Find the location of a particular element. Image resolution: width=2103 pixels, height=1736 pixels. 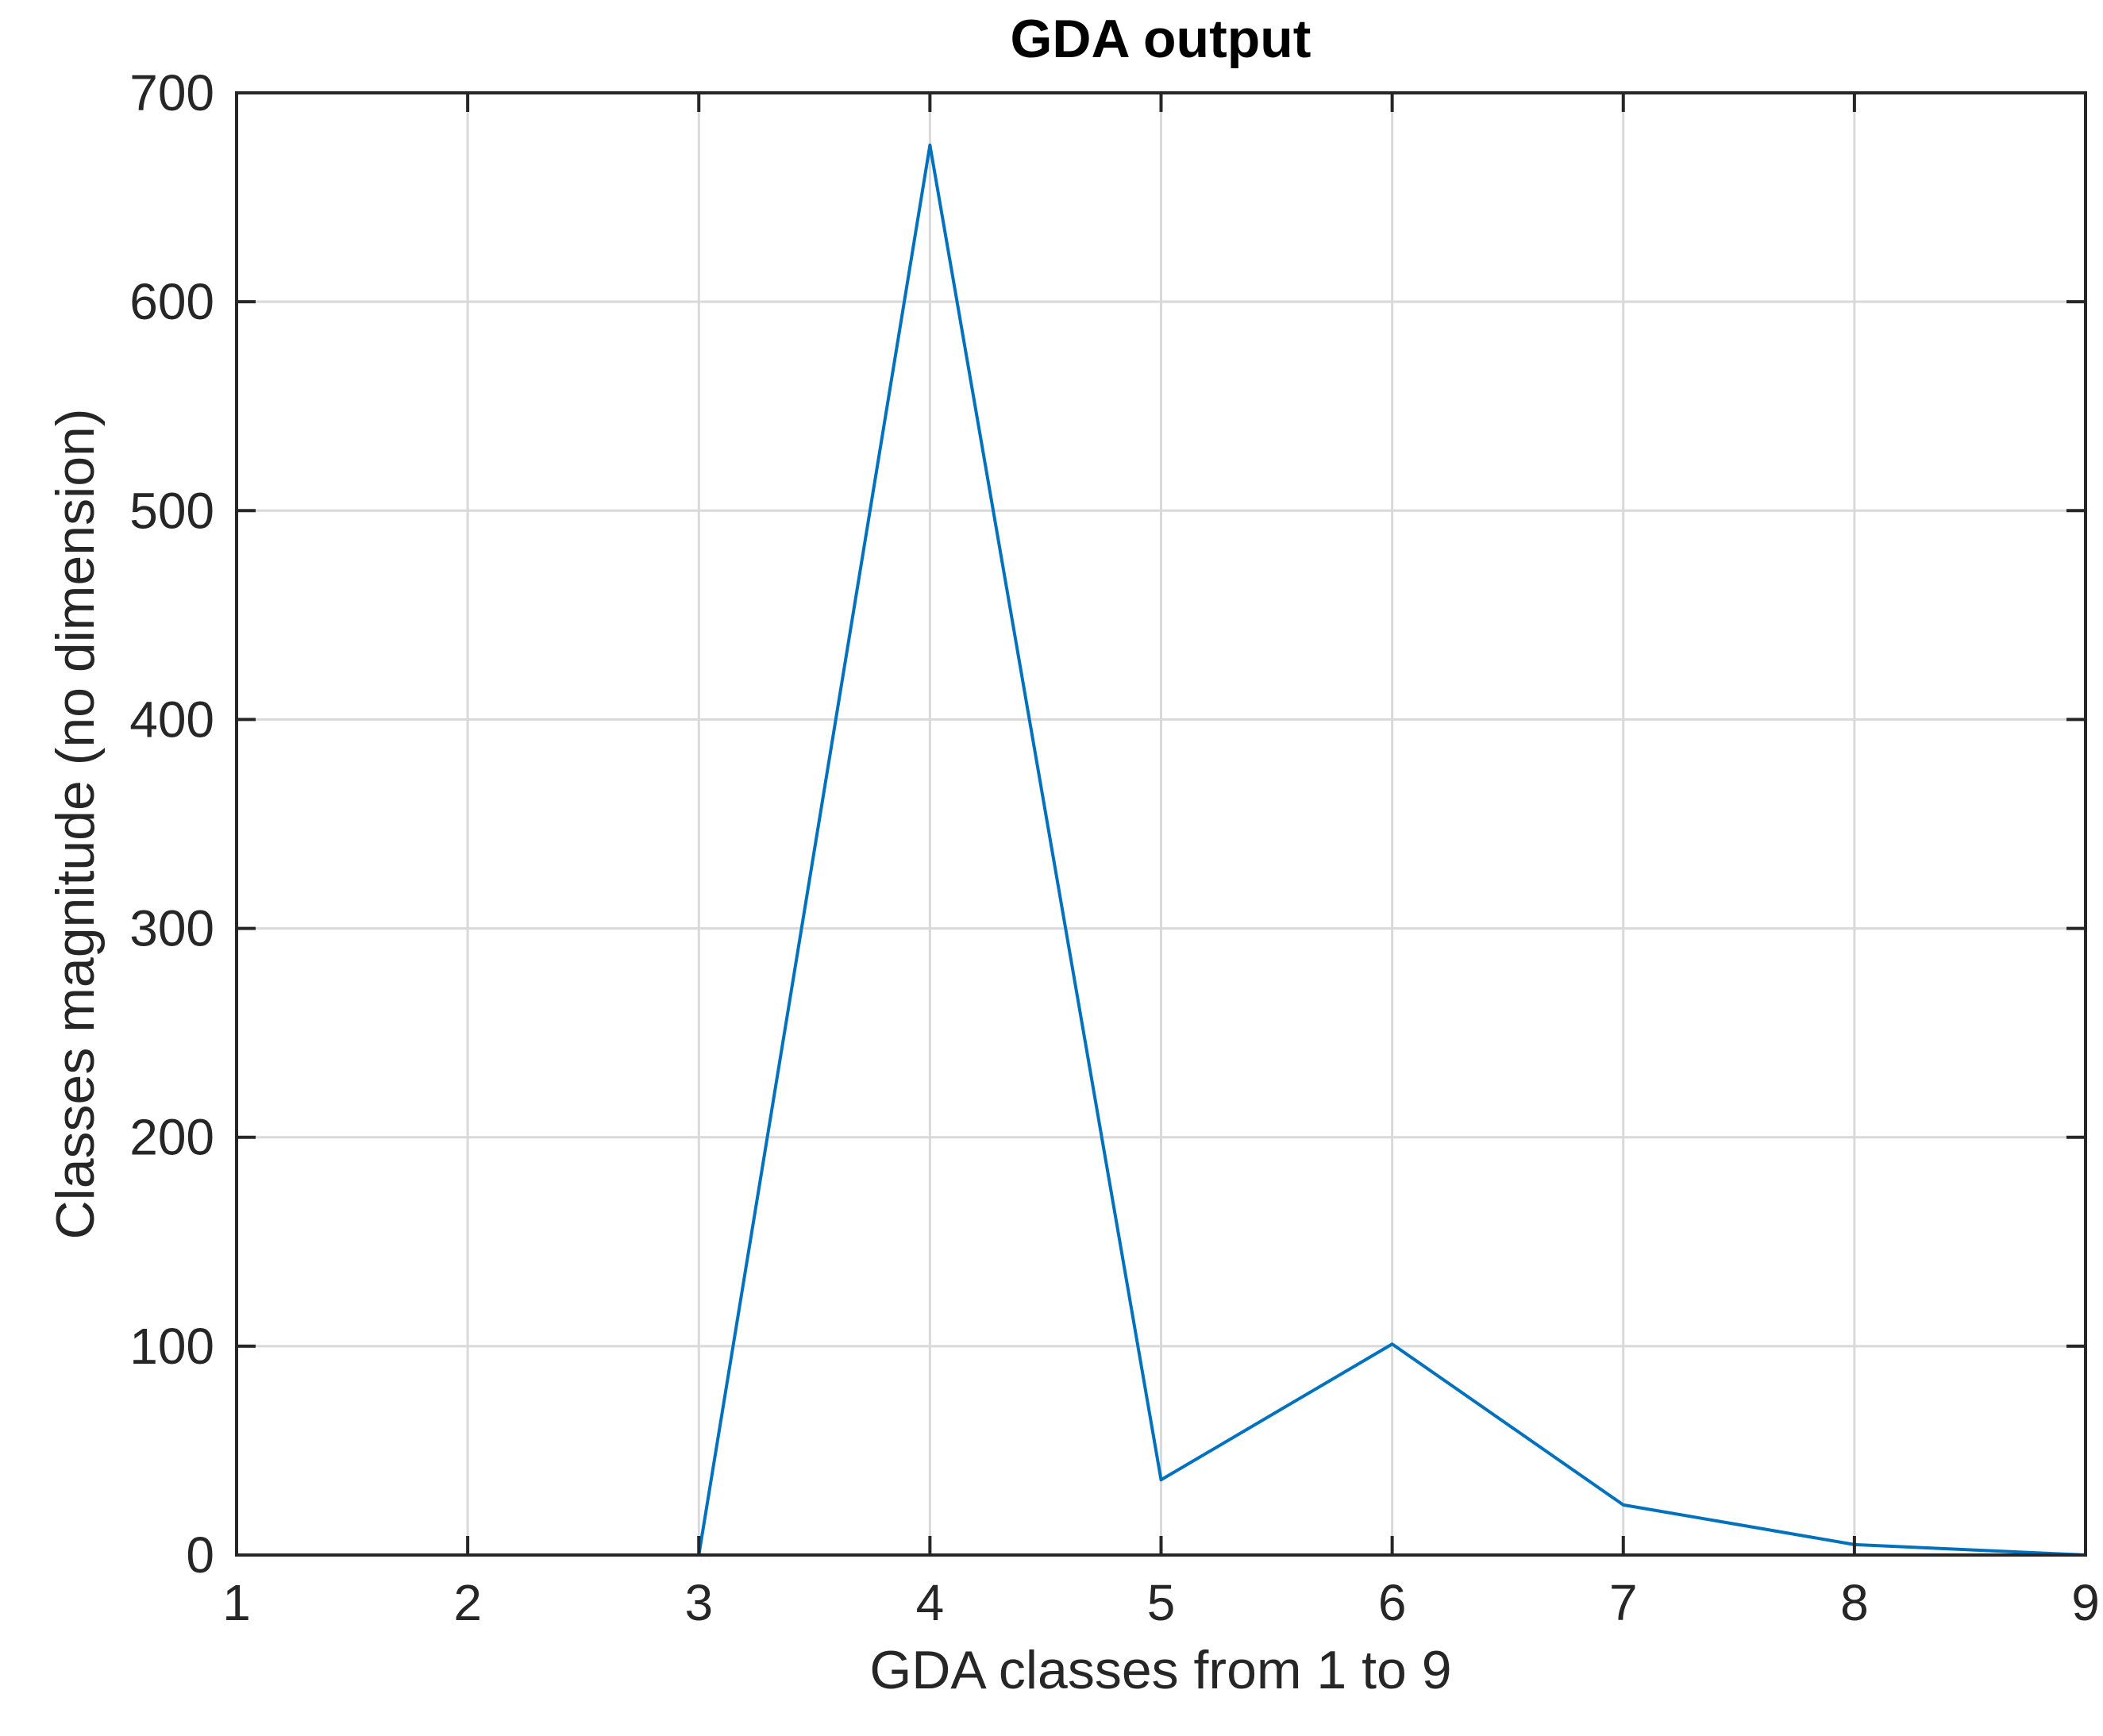

x-tick-label: 2 is located at coordinates (467, 1602).